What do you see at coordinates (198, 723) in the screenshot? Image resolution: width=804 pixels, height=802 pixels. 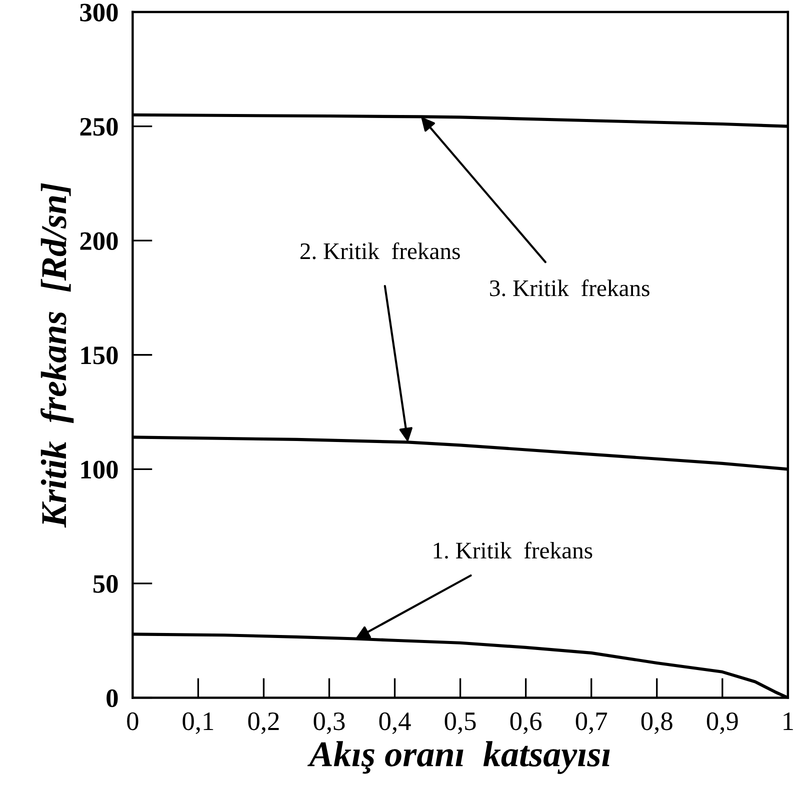 I see `x-tick-label: 0,1` at bounding box center [198, 723].